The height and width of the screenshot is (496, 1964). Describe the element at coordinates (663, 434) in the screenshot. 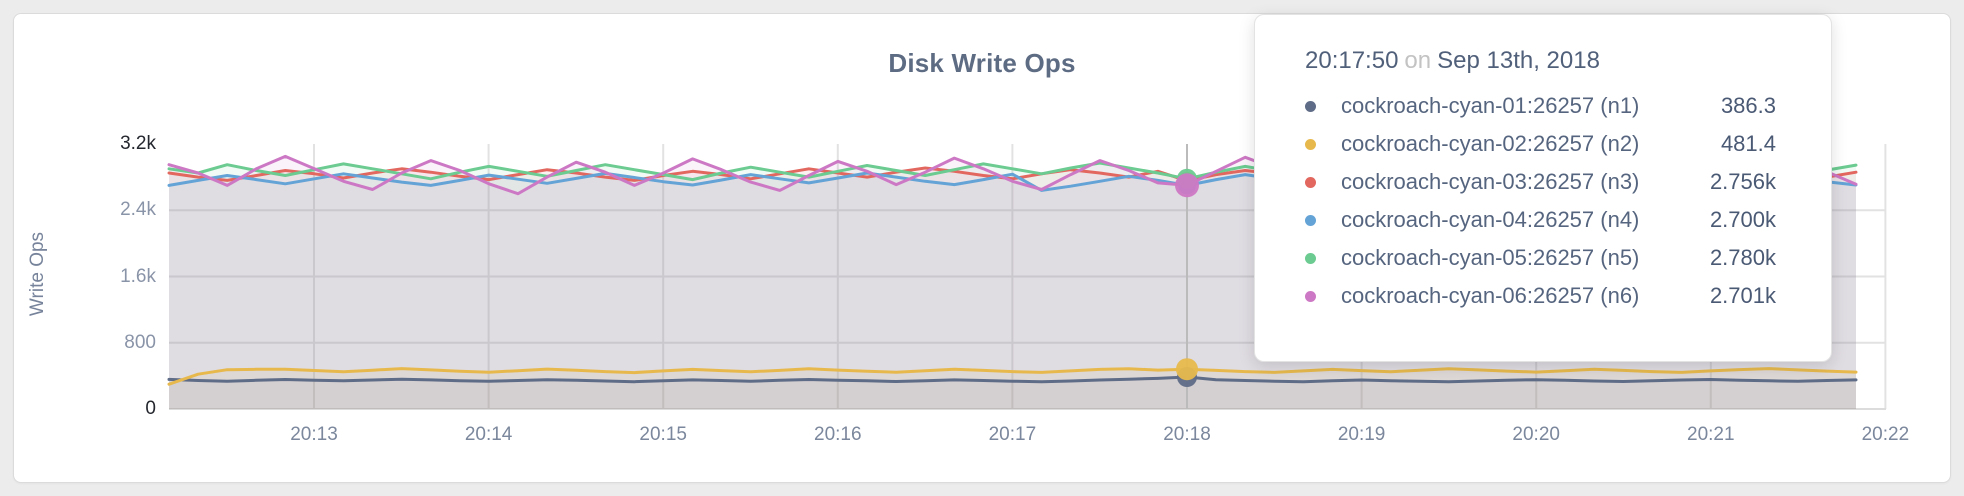

I see `x-axis-tick-label: 20:15` at that location.